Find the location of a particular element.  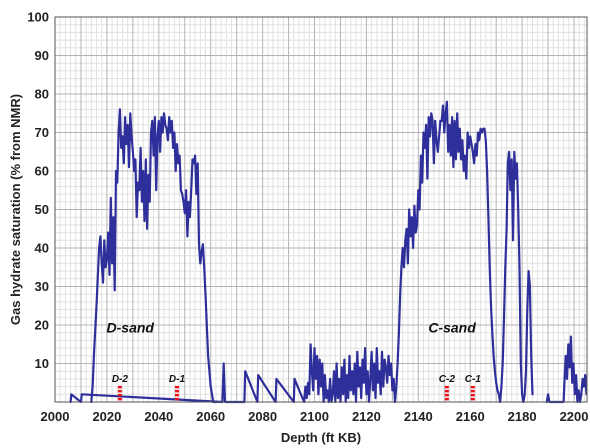

y-tick-label: 50 is located at coordinates (42, 209).